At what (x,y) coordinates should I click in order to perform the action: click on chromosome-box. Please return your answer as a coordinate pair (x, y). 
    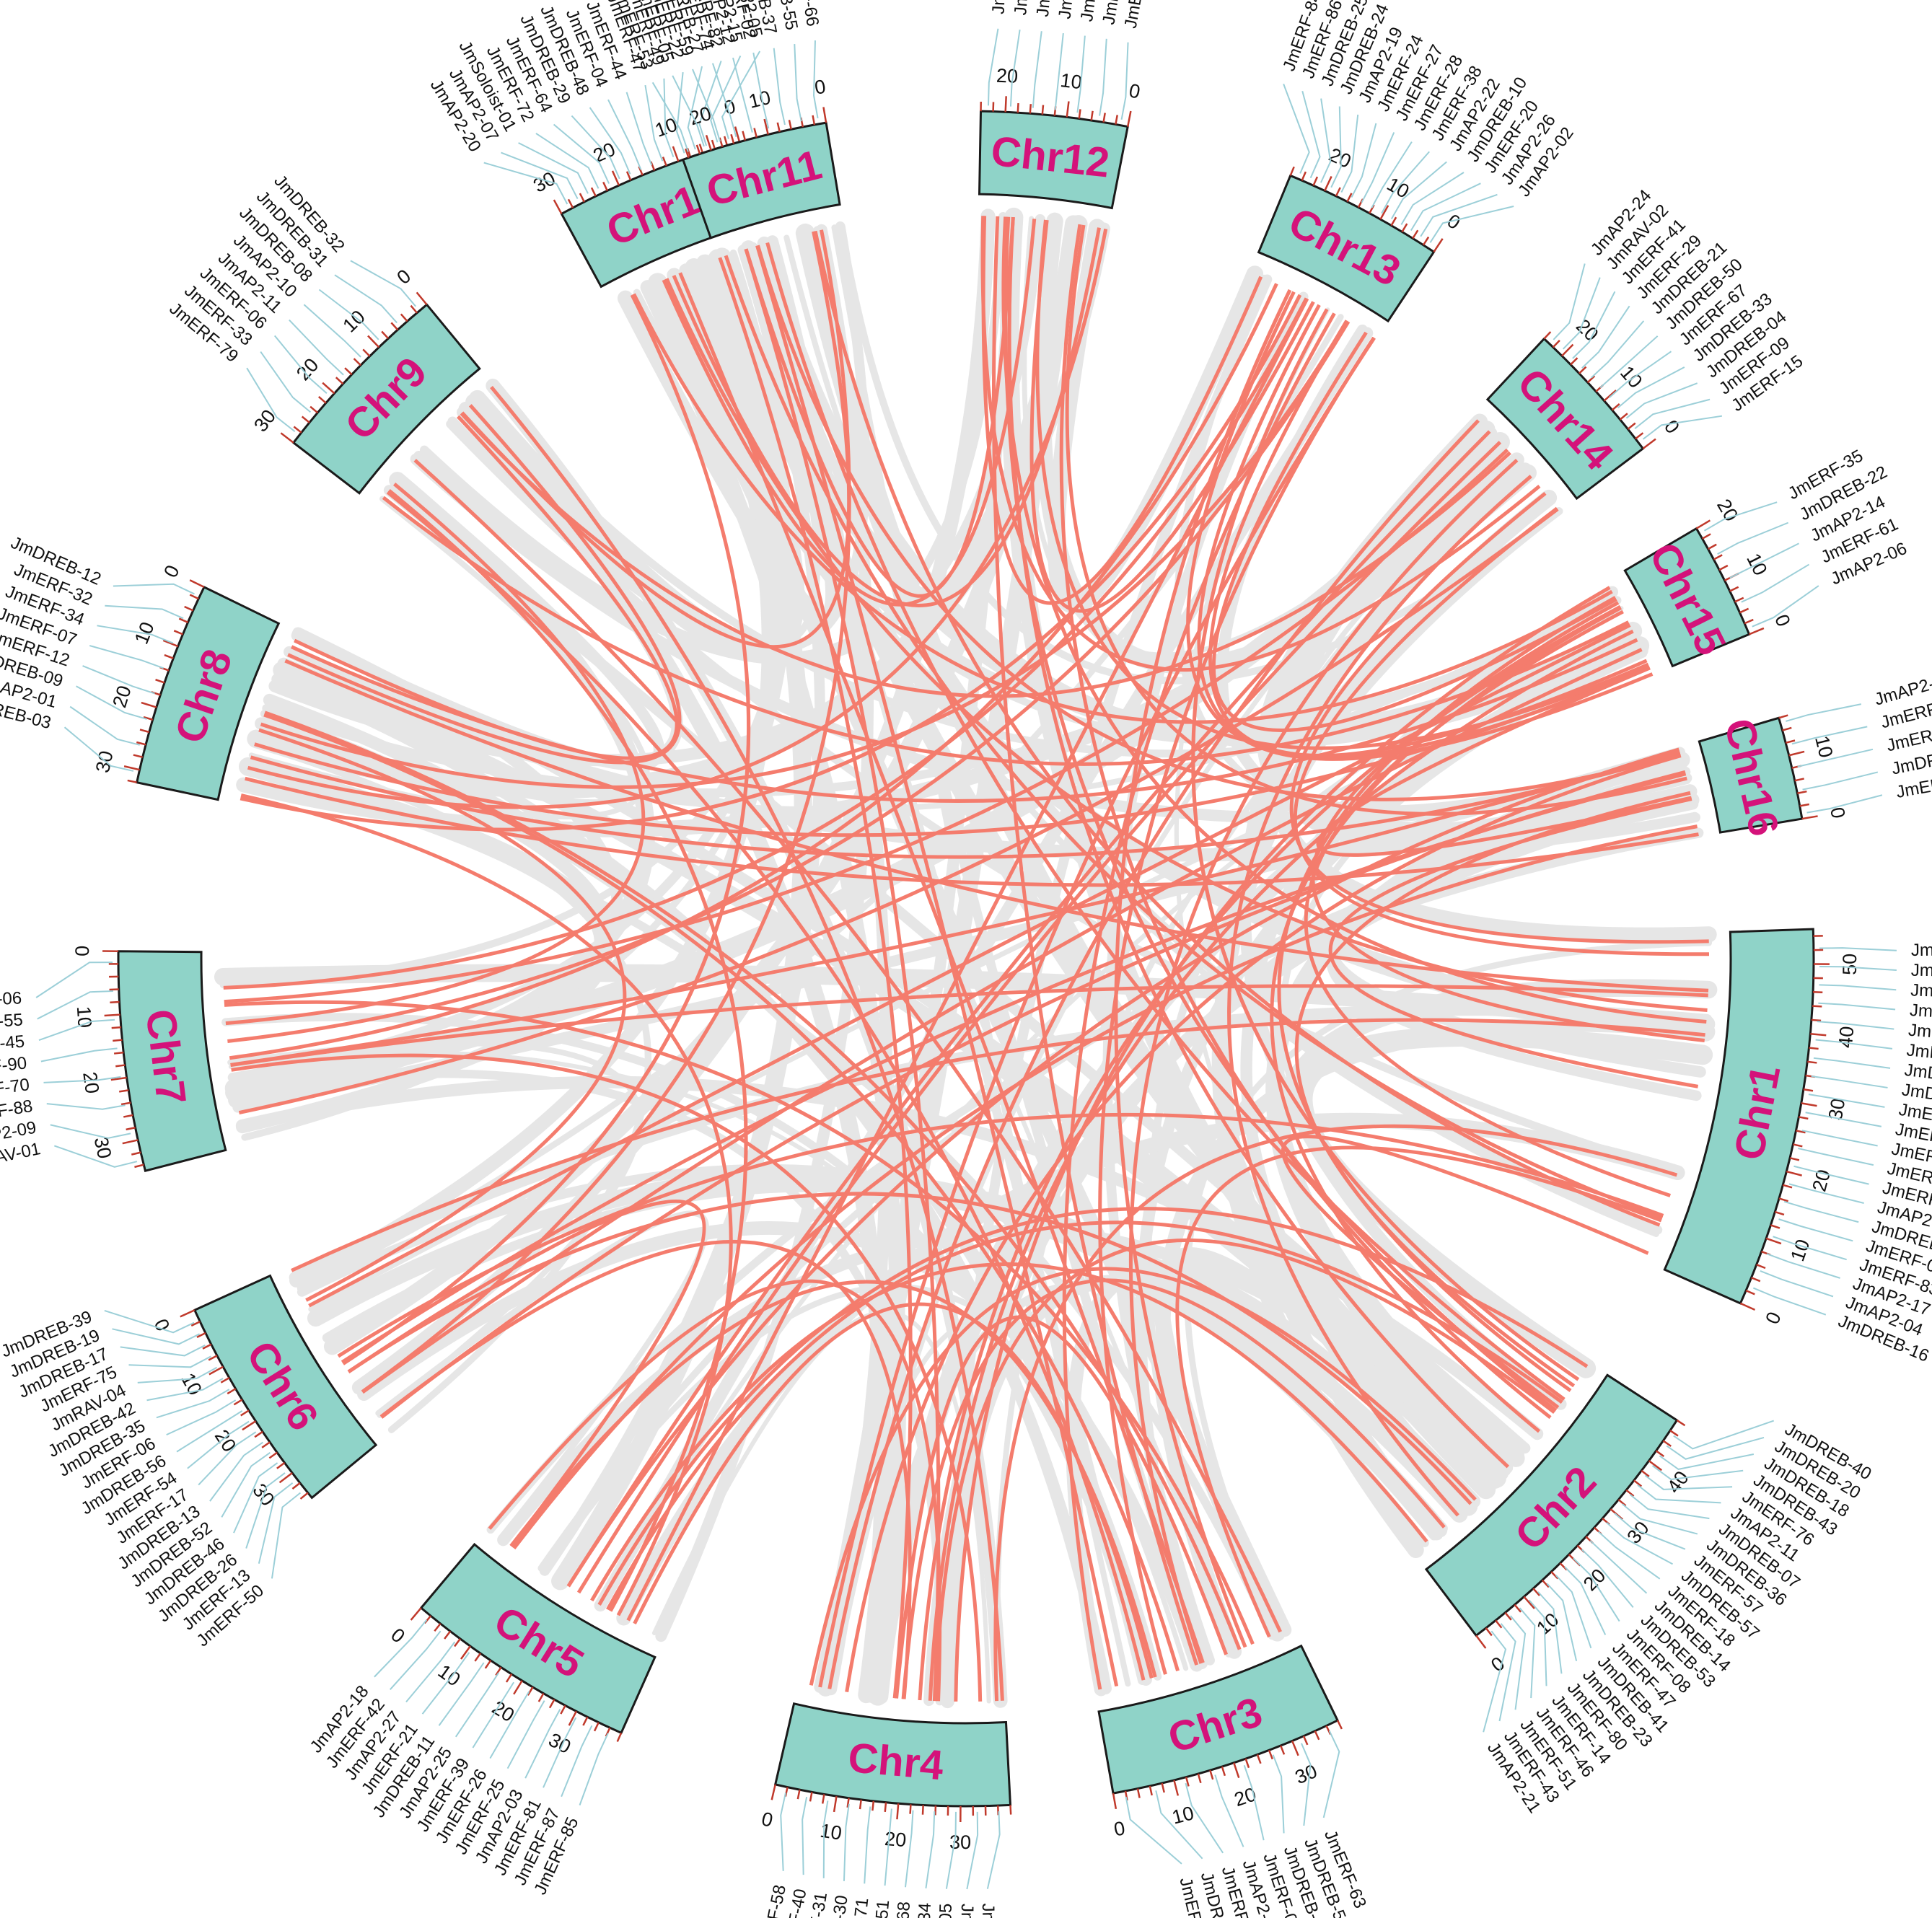
    Looking at the image, I should click on (1053, 160).